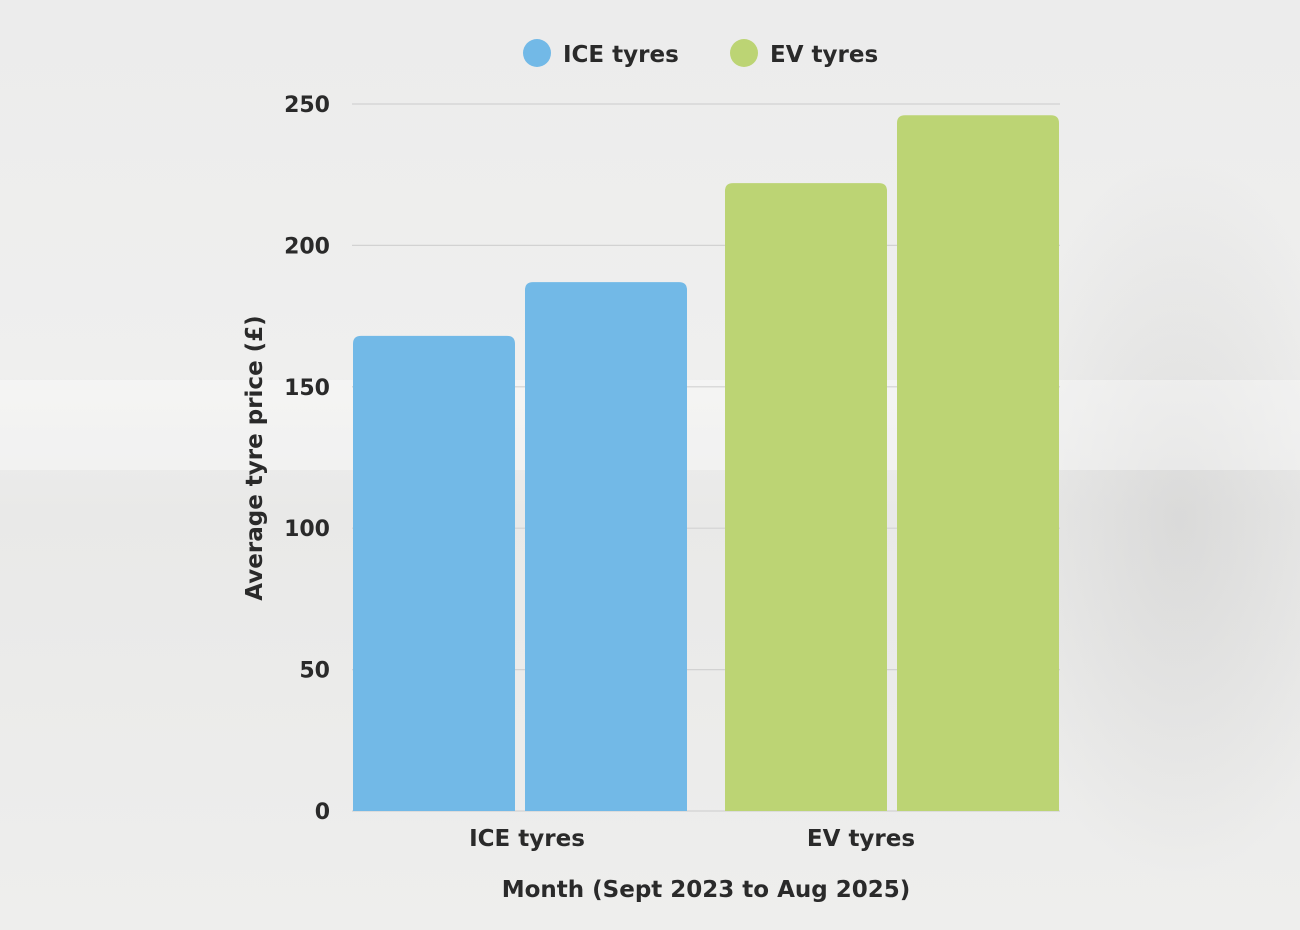  I want to click on y-tick-label: 200, so click(307, 246).